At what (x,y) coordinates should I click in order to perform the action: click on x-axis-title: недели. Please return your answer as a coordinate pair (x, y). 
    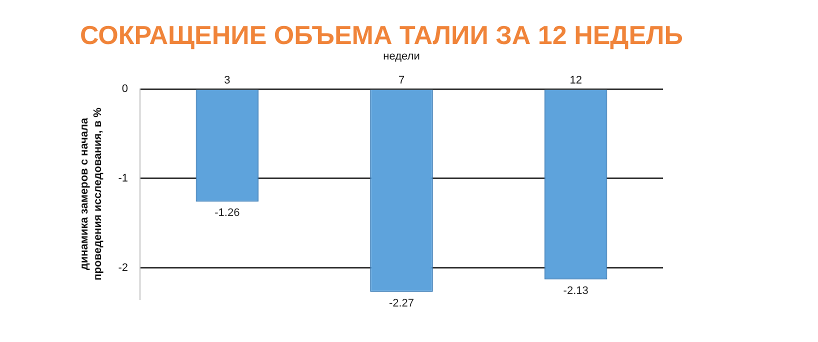
    Looking at the image, I should click on (401, 56).